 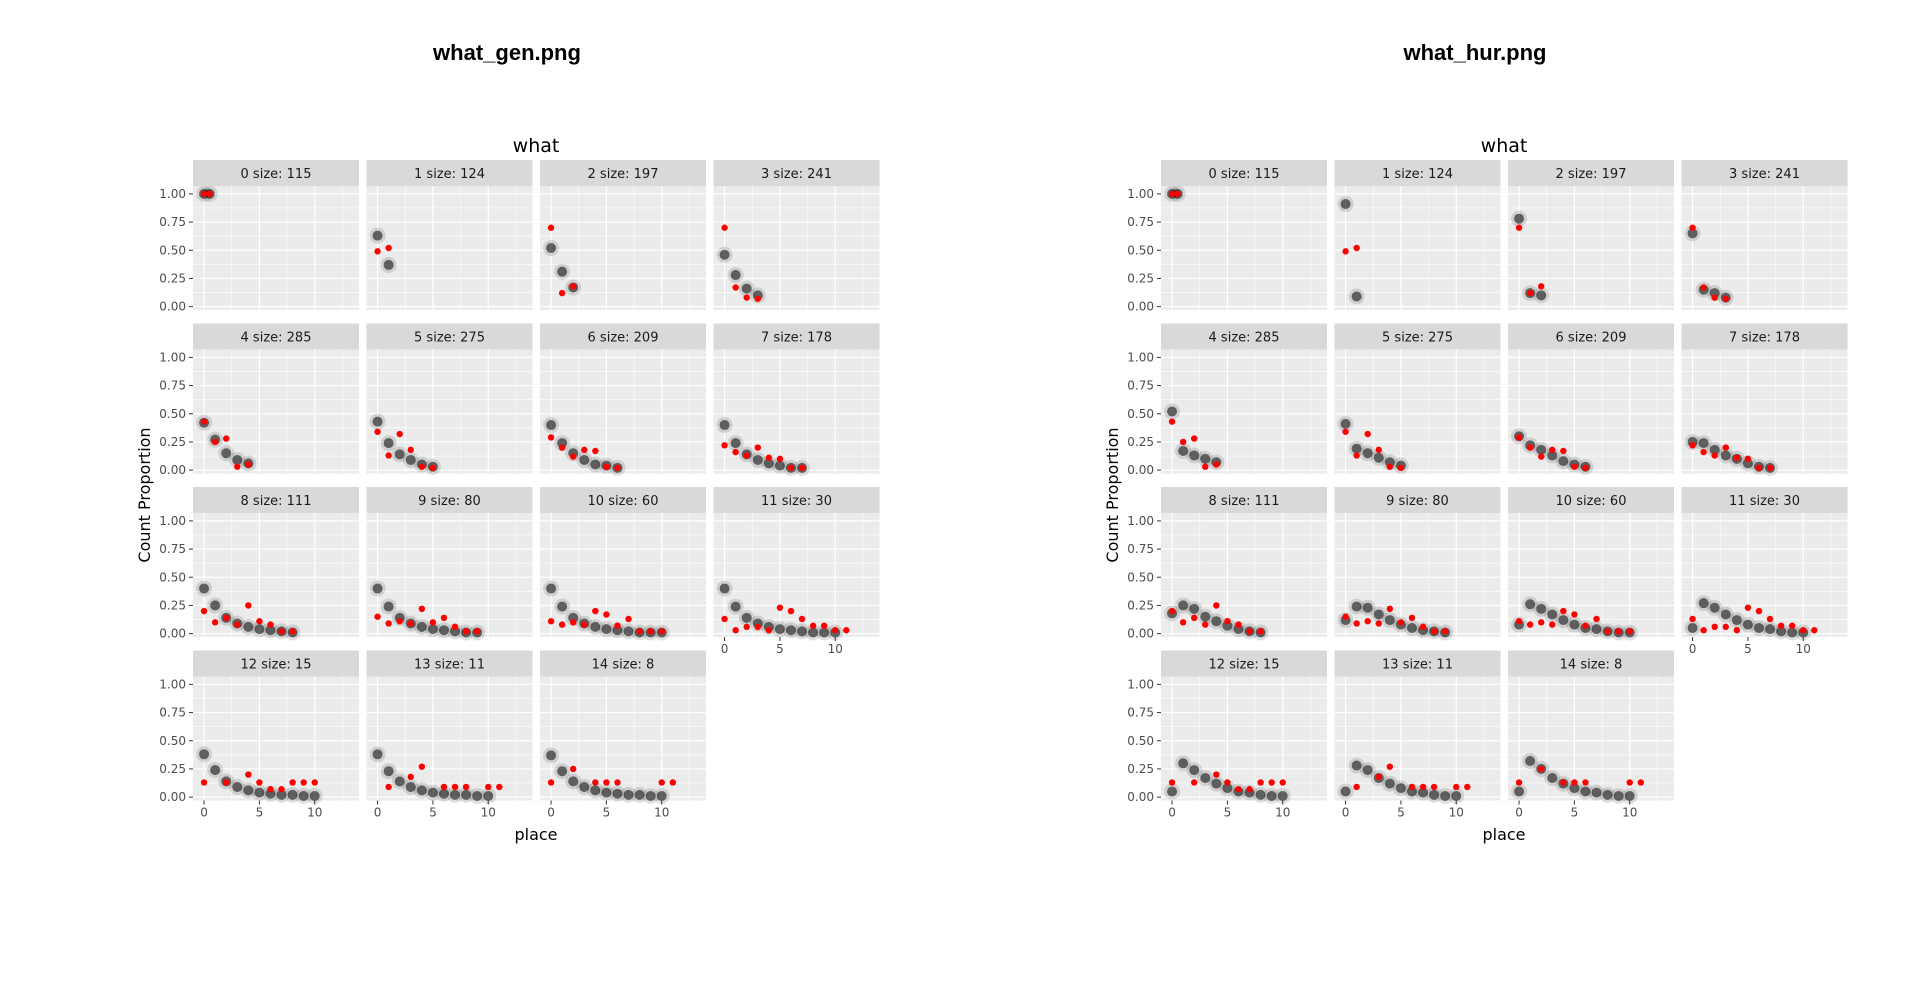 What do you see at coordinates (623, 235) in the screenshot?
I see `facet-panel: 2 size: 197` at bounding box center [623, 235].